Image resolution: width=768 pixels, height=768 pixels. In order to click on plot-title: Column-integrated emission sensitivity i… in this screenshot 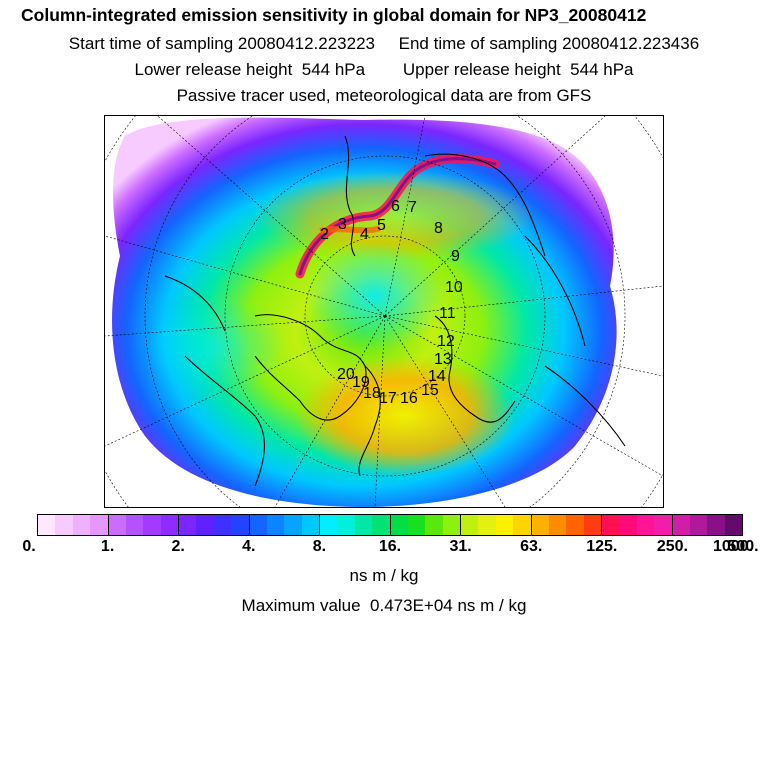, I will do `click(334, 15)`.